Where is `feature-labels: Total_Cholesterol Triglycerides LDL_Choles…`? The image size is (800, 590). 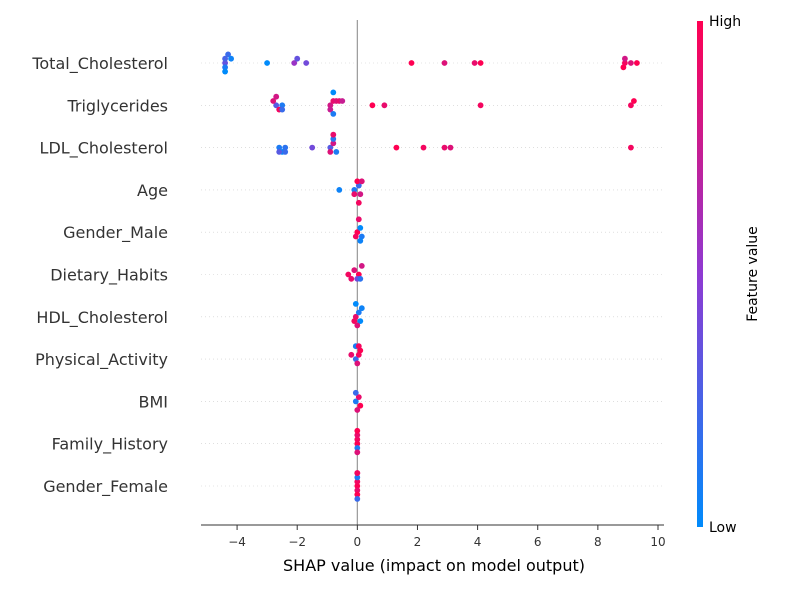
feature-labels: Total_Cholesterol Triglycerides LDL_Choles… is located at coordinates (99, 275).